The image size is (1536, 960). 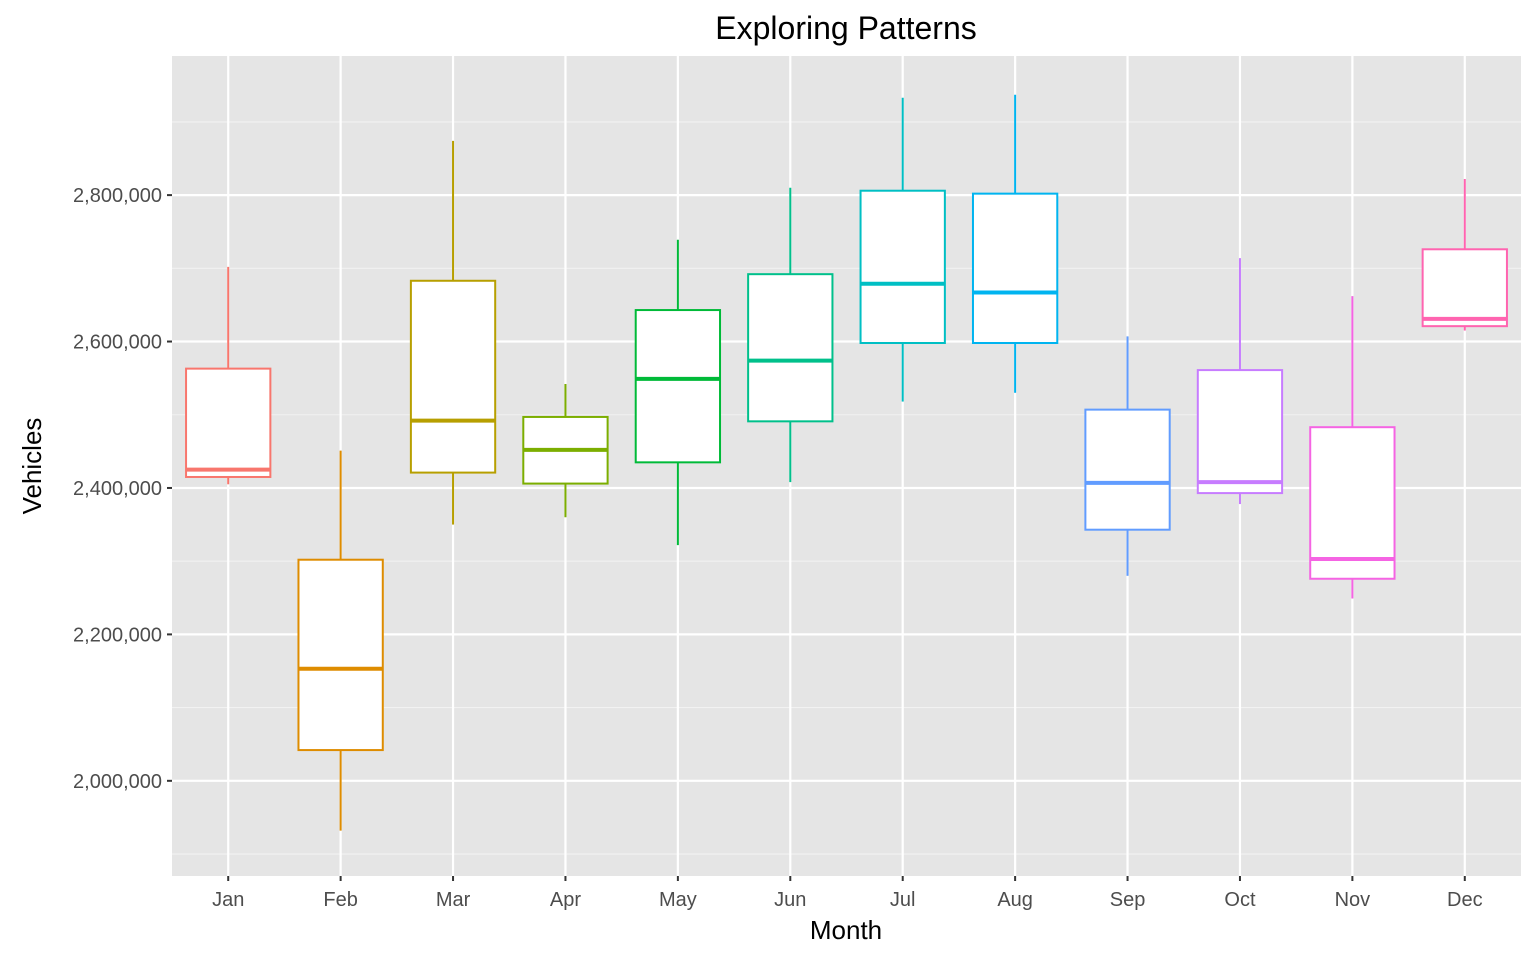 I want to click on box-jan, so click(x=228, y=375).